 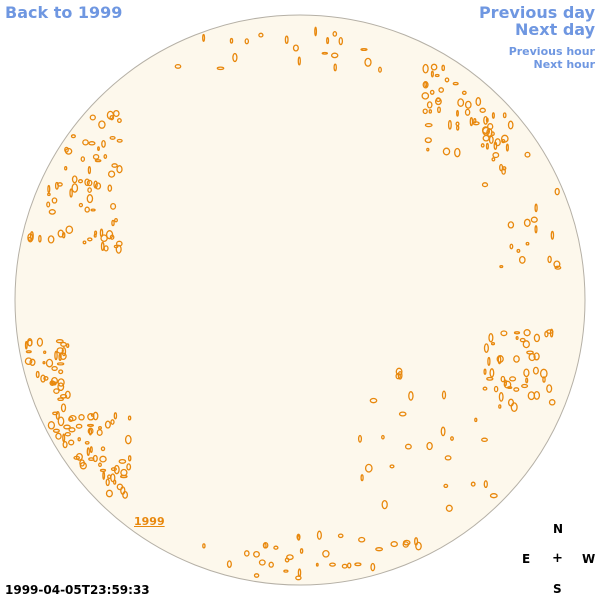 What do you see at coordinates (551, 51) in the screenshot?
I see `previous-hour-link: Previous hour` at bounding box center [551, 51].